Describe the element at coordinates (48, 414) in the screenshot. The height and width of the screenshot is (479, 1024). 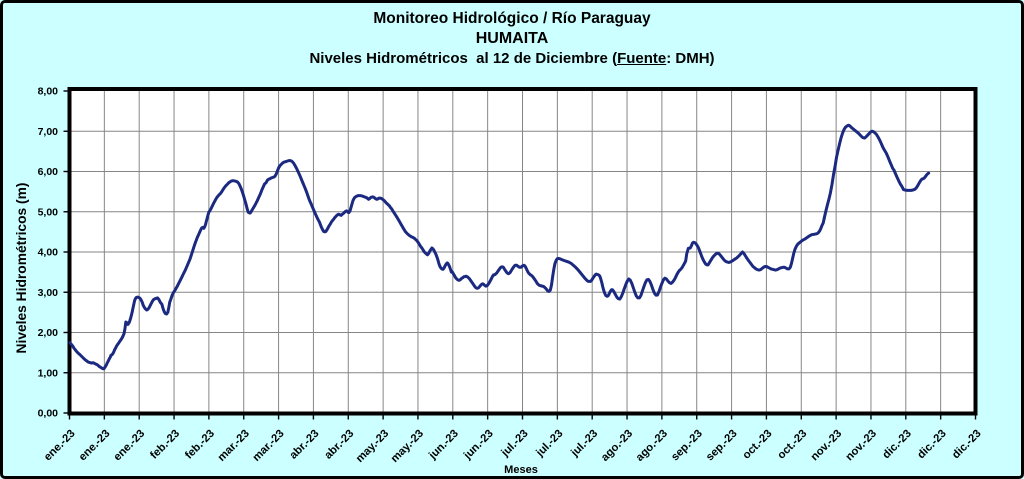
I see `svg-text: 0,00` at that location.